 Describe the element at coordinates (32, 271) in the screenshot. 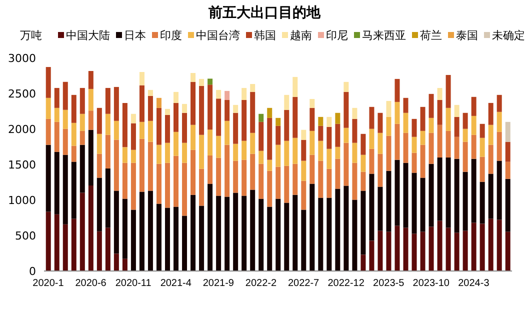

I see `y-tick-label: 0` at that location.